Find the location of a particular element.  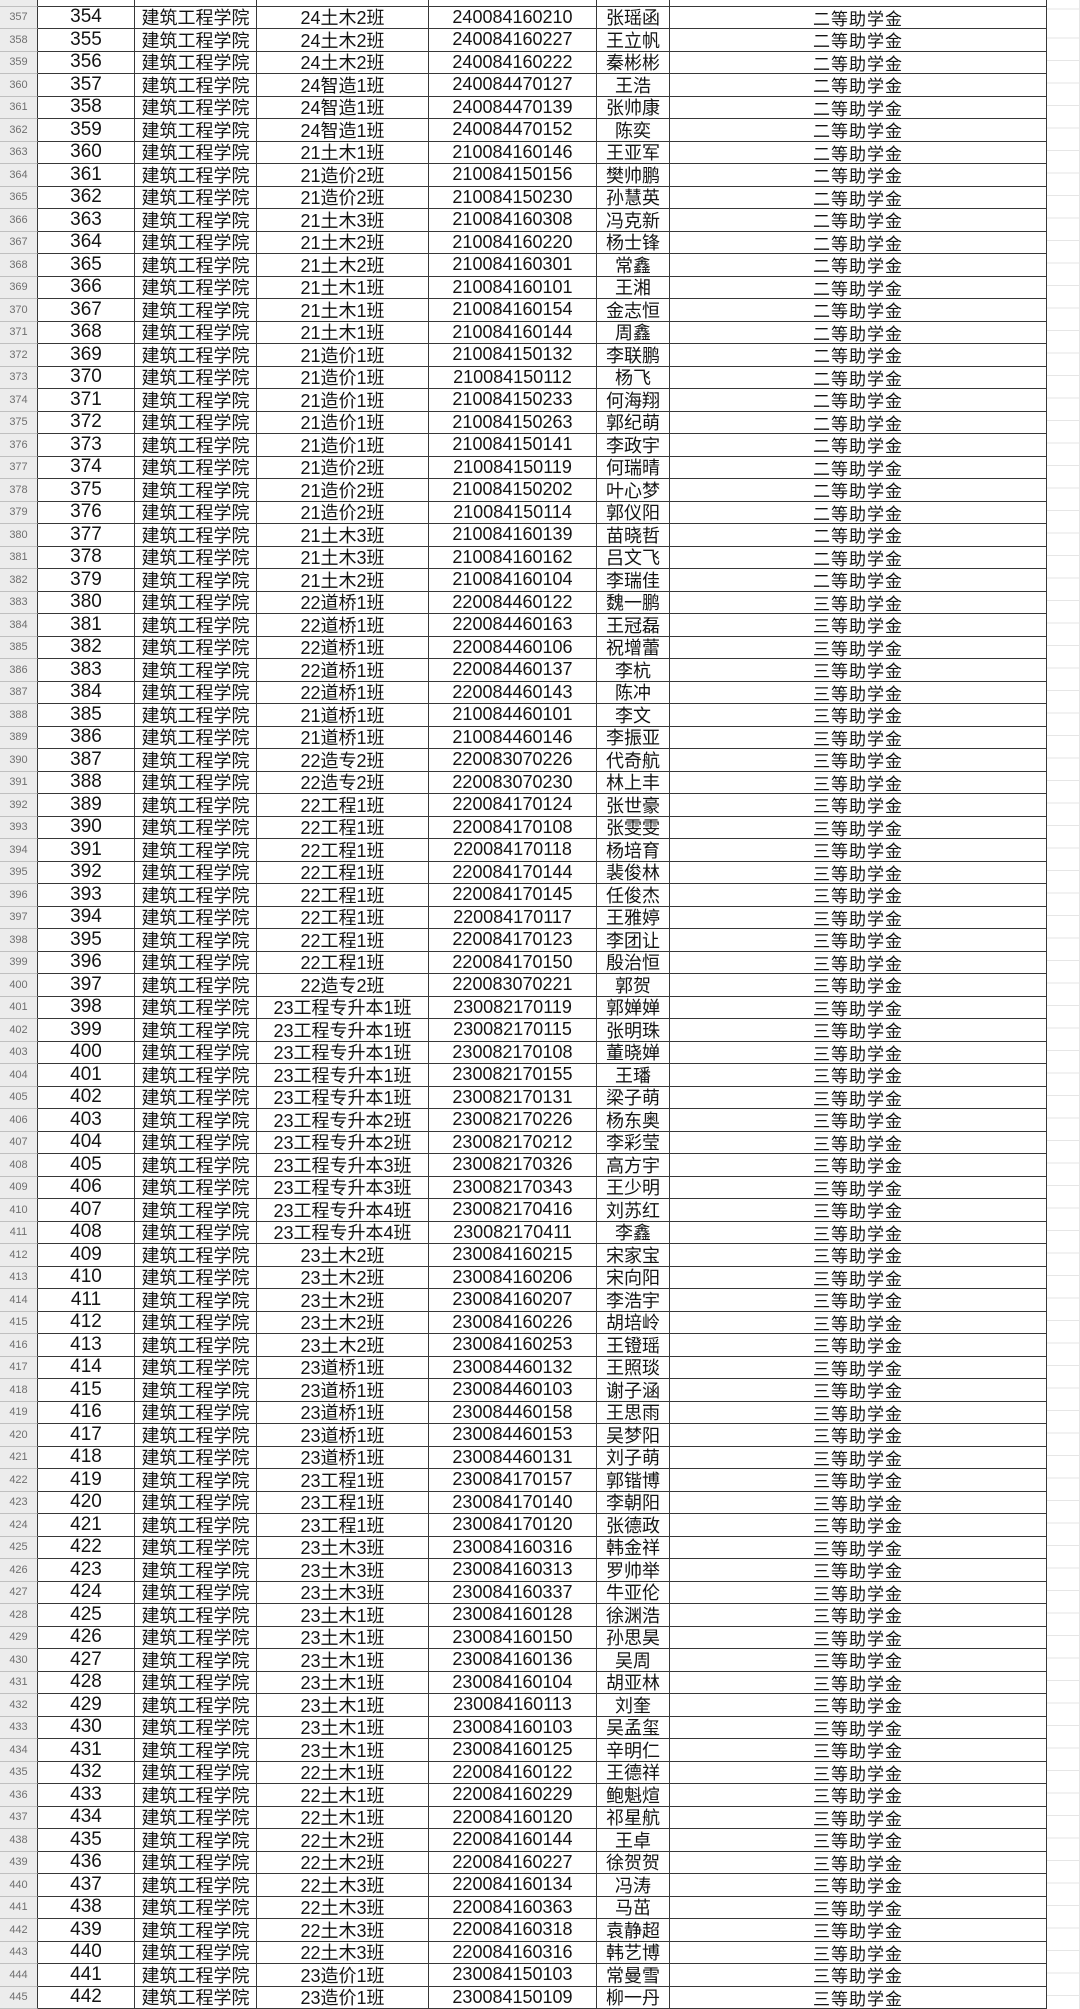

row-header-cell: 366 is located at coordinates (19, 220).